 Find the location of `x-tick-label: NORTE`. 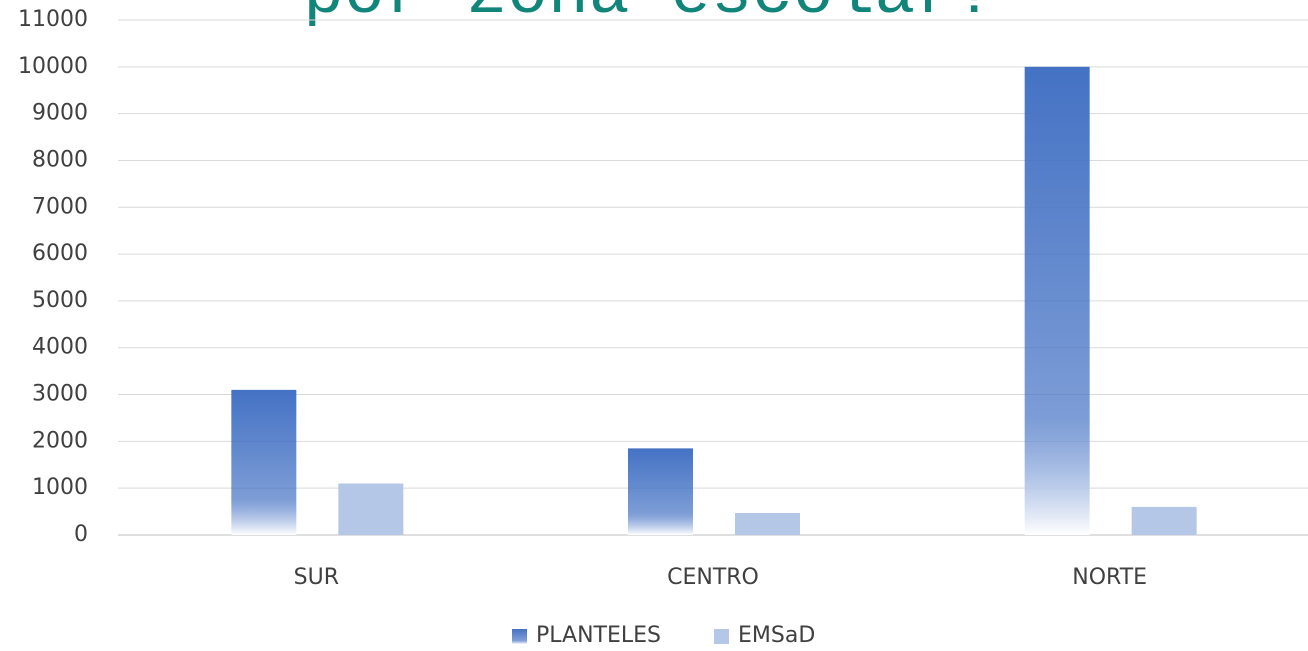

x-tick-label: NORTE is located at coordinates (1109, 577).